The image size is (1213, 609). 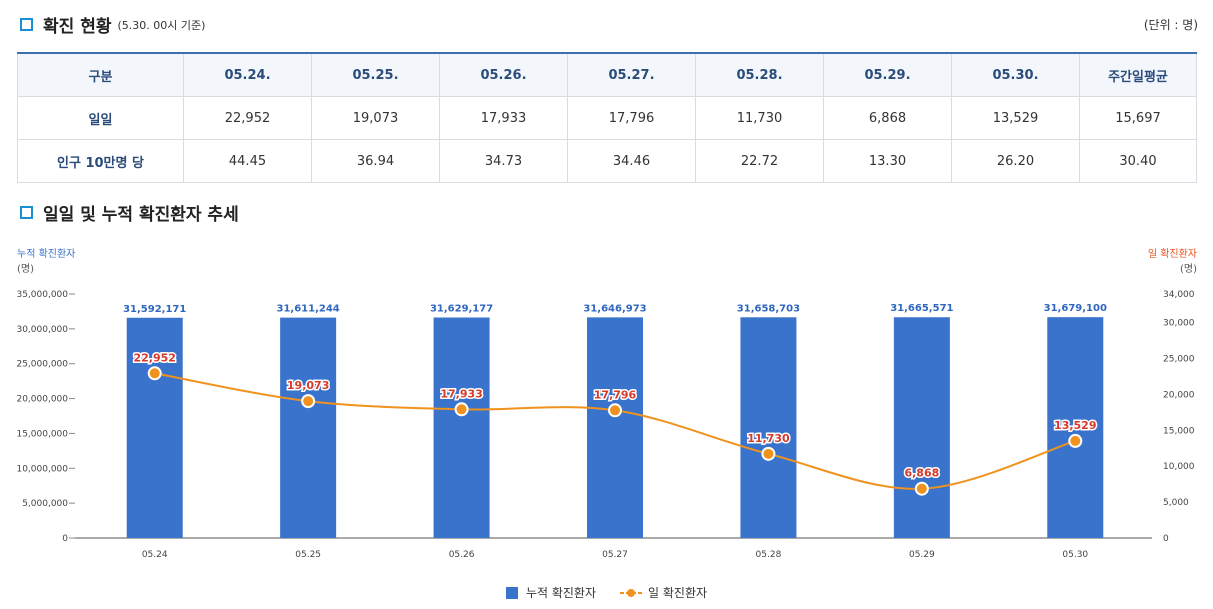 What do you see at coordinates (887, 118) in the screenshot?
I see `table-cell: 6,868` at bounding box center [887, 118].